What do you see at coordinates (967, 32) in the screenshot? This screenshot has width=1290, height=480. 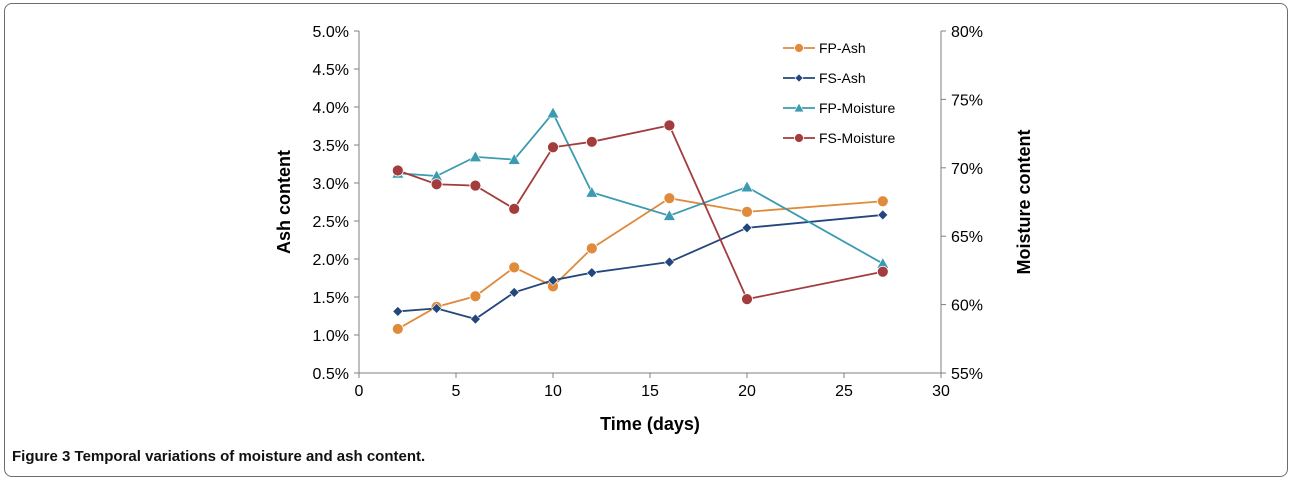 I see `y-right-tick-label: 80%` at bounding box center [967, 32].